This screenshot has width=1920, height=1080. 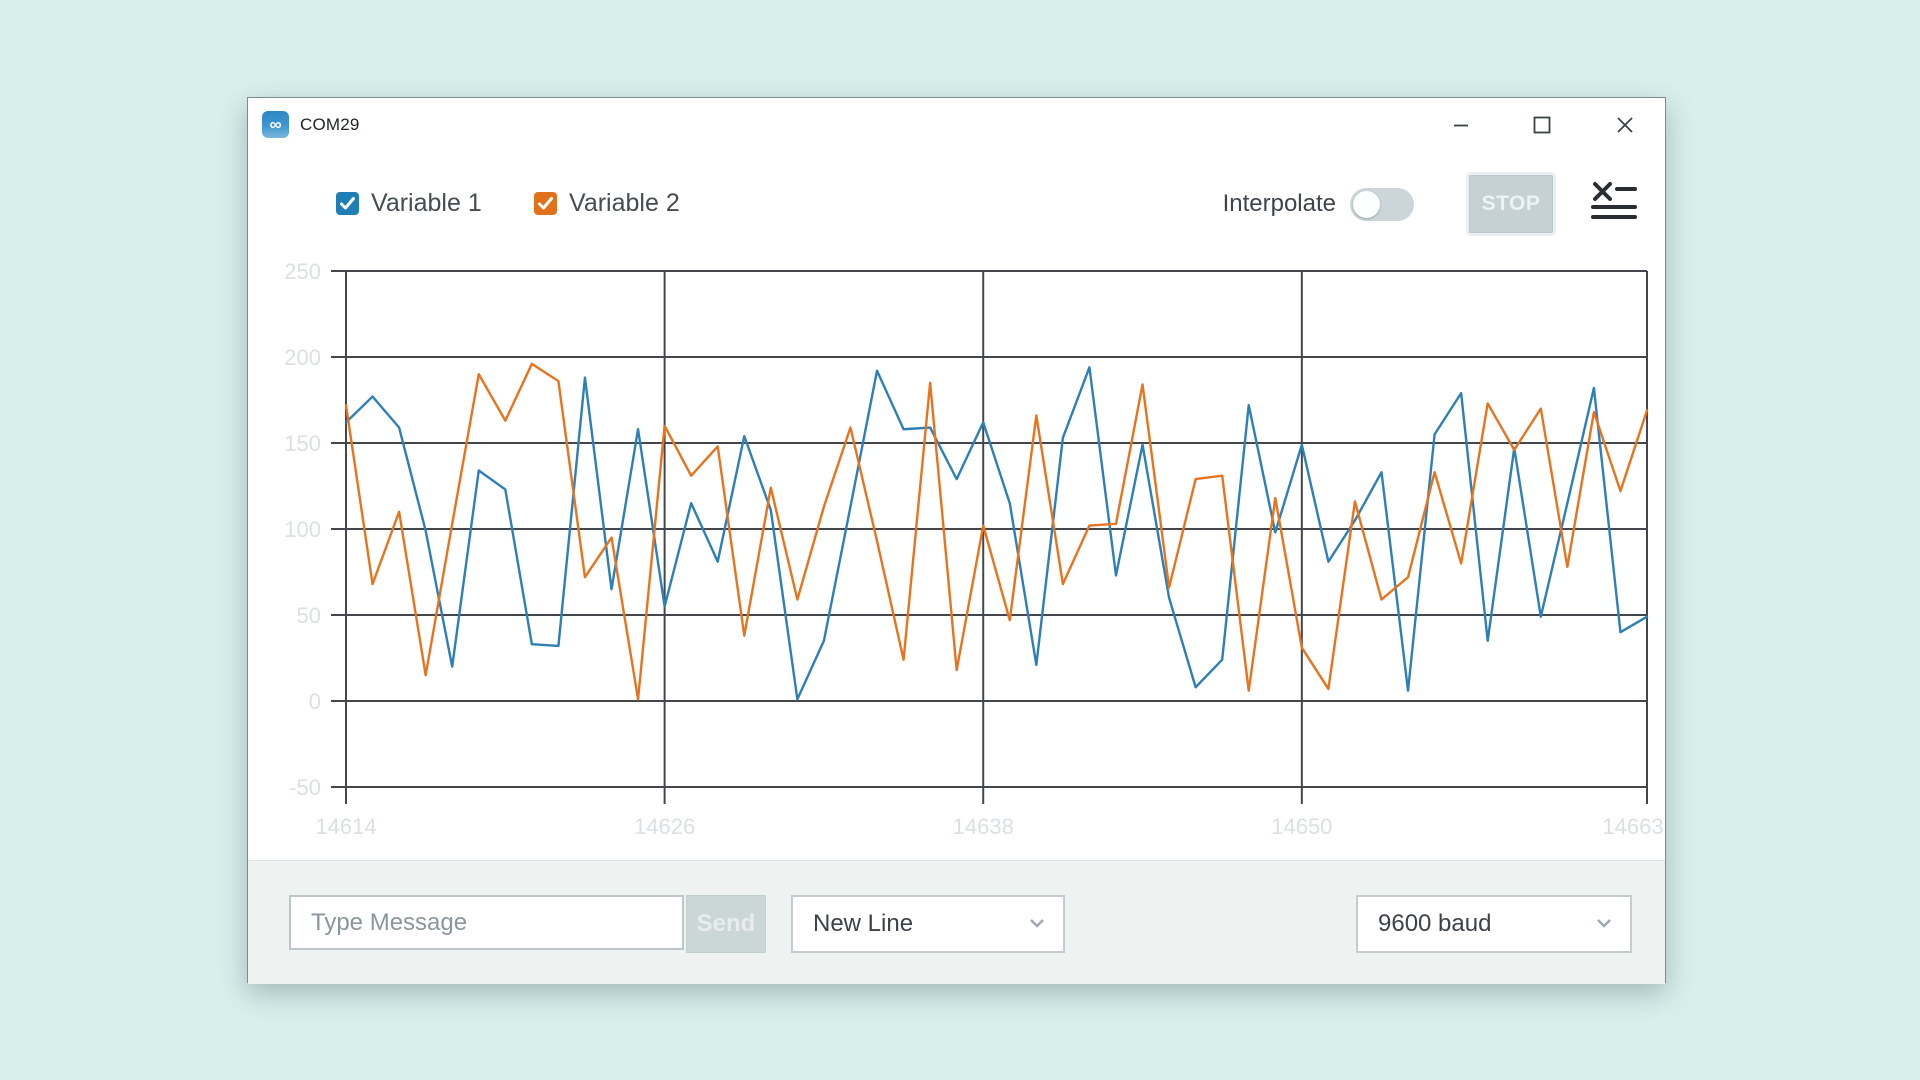 I want to click on variable-2-checkbox, so click(x=545, y=203).